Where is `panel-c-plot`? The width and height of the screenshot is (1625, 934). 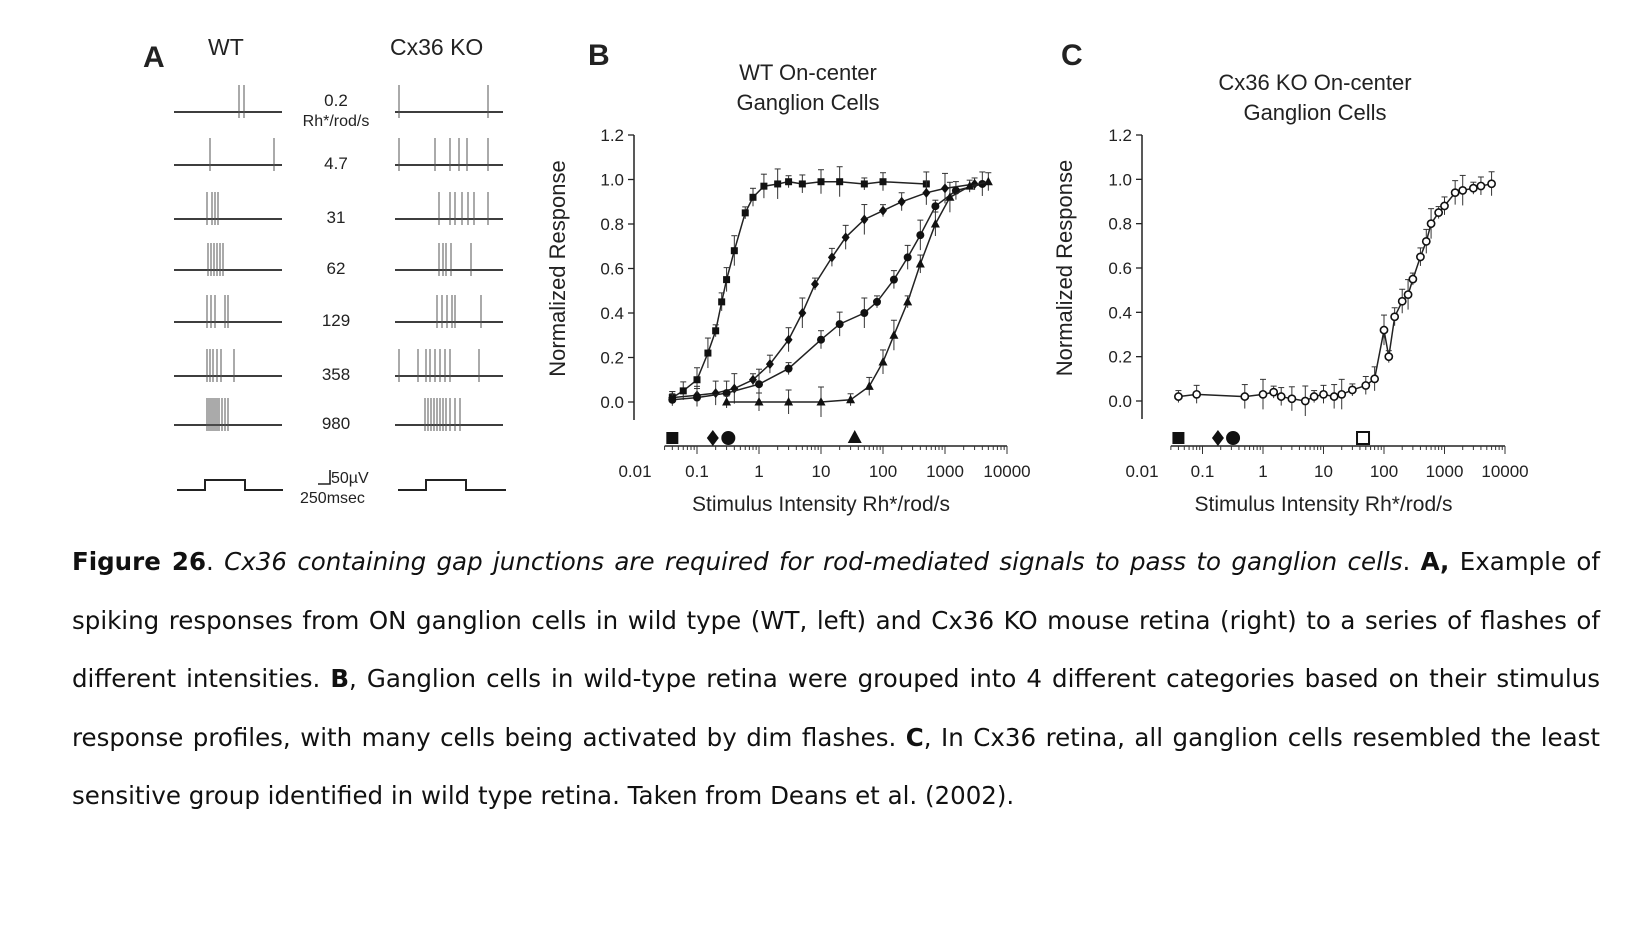 panel-c-plot is located at coordinates (1334, 308).